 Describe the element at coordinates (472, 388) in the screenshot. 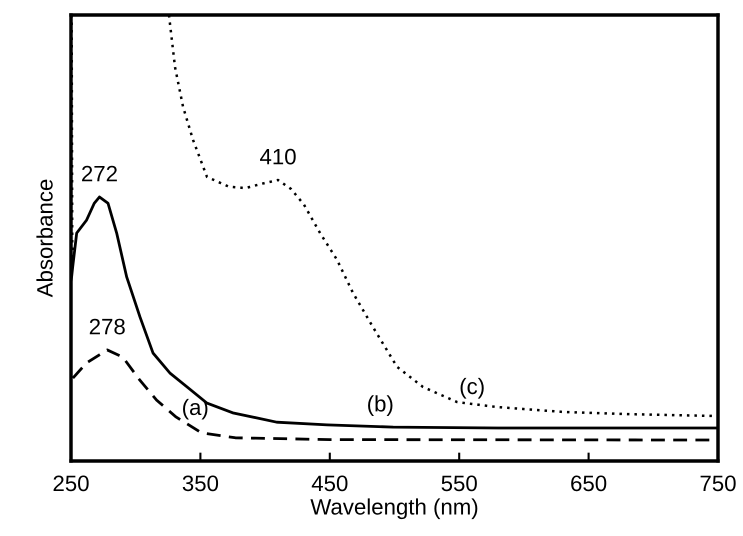

I see `annotation: (c)` at that location.